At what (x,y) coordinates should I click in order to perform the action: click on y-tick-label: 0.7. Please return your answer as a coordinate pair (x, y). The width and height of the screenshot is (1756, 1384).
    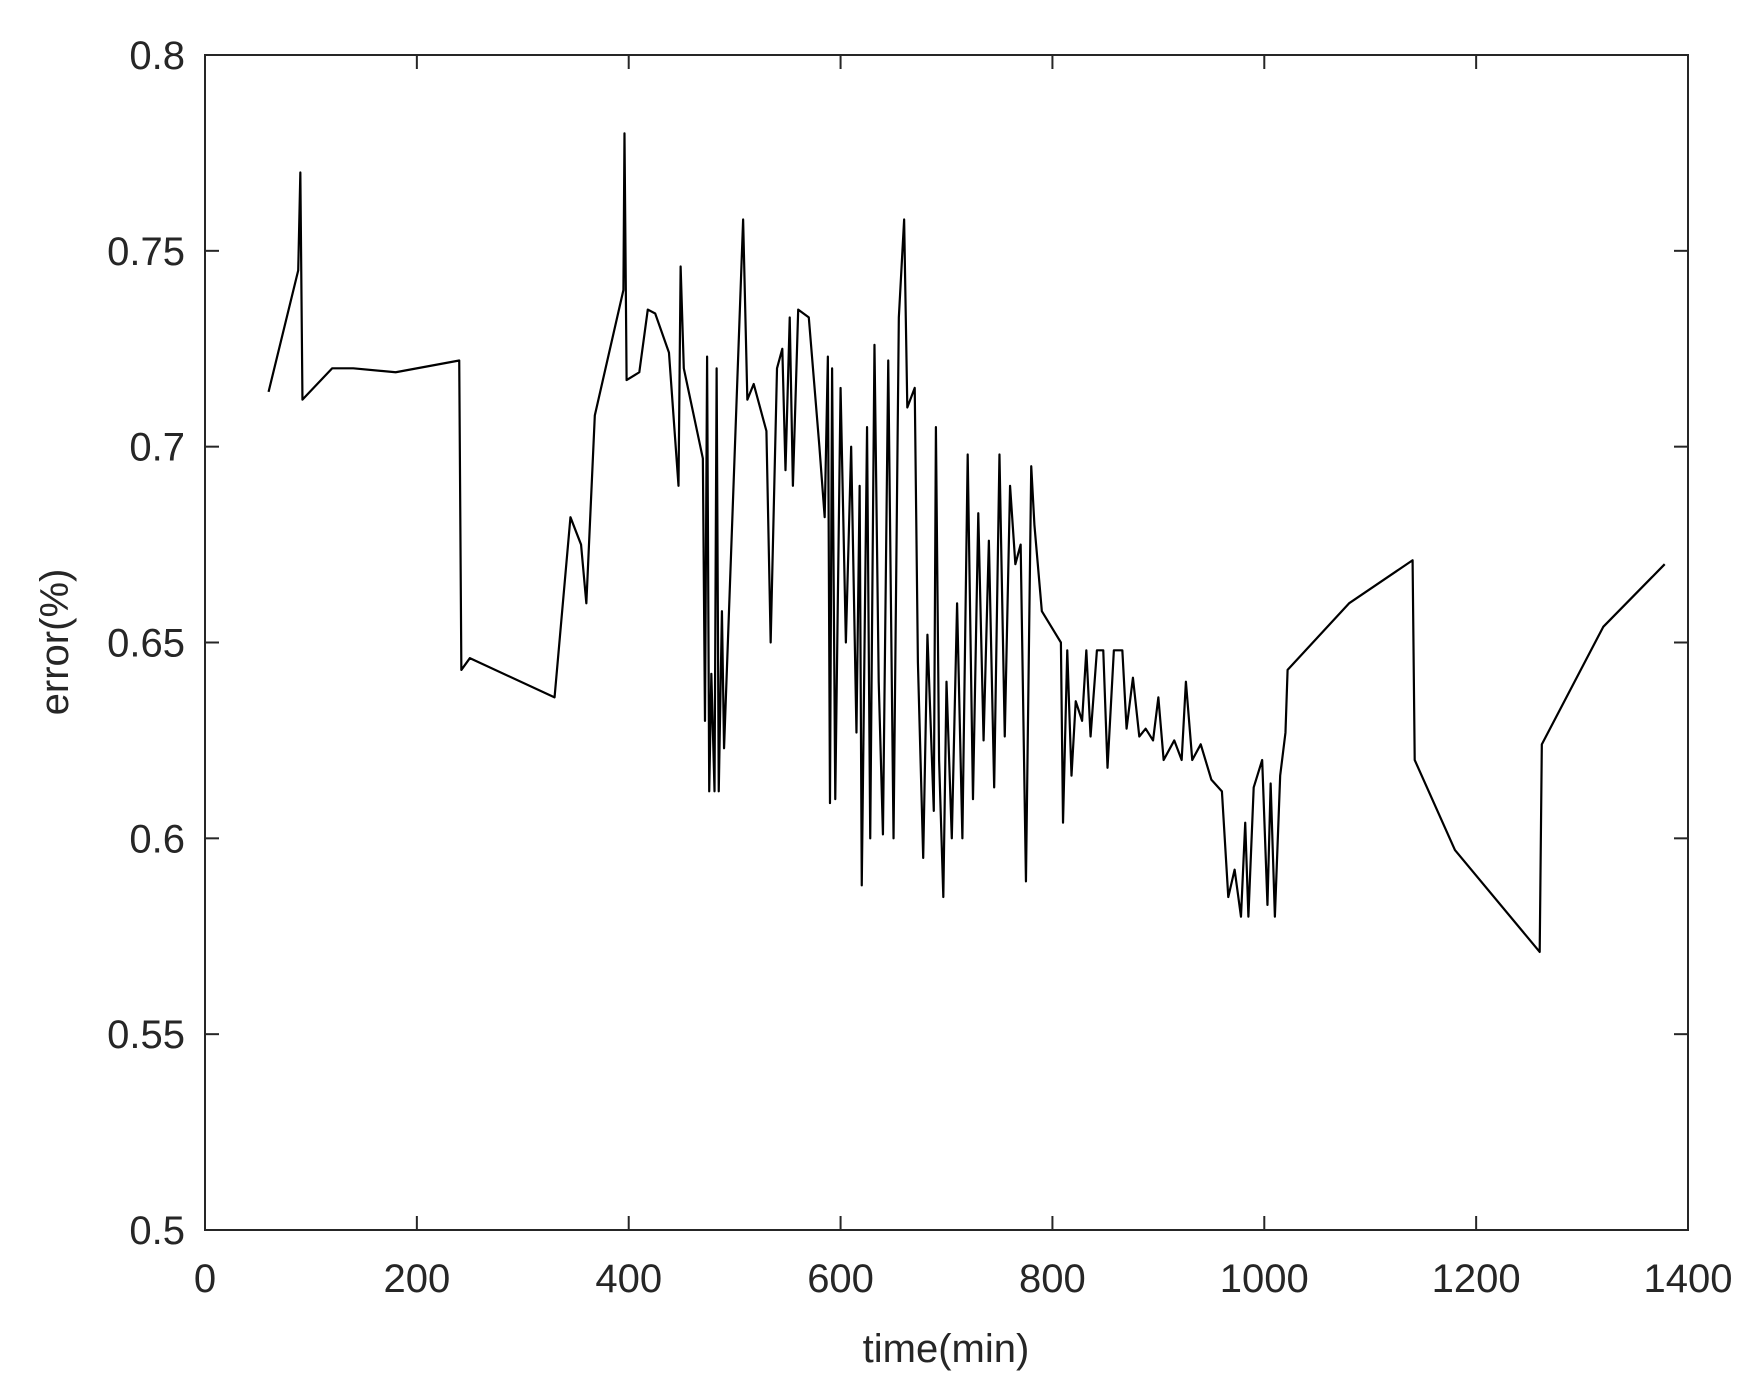
    Looking at the image, I should click on (157, 448).